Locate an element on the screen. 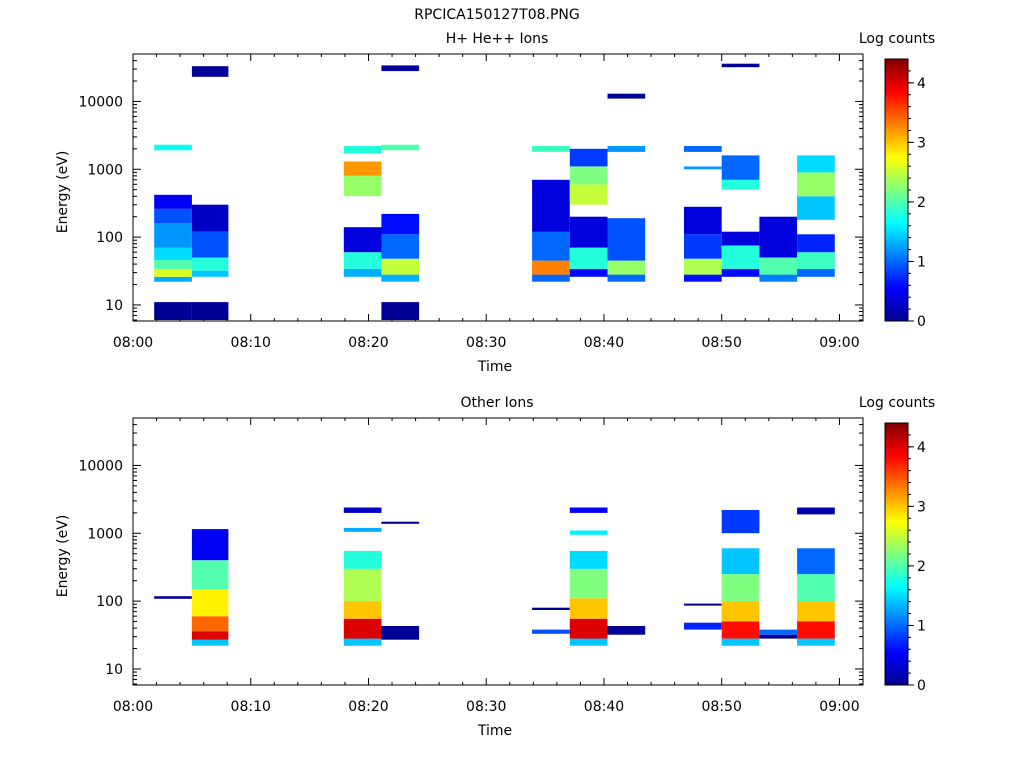  panel-top-colorbar-label: Log counts is located at coordinates (897, 39).